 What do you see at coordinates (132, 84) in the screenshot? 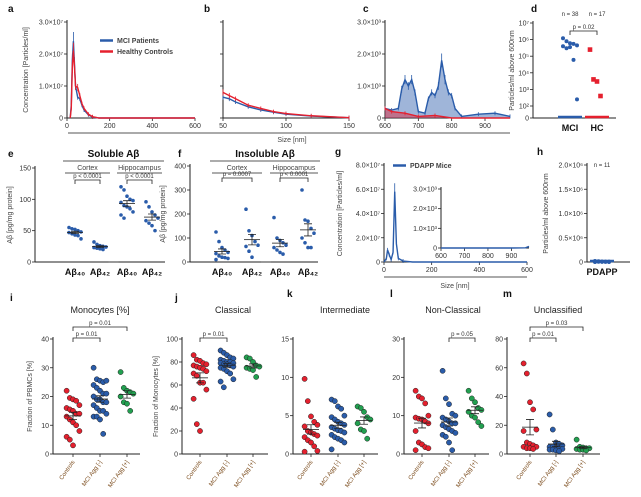
I see `series-line` at bounding box center [132, 84].